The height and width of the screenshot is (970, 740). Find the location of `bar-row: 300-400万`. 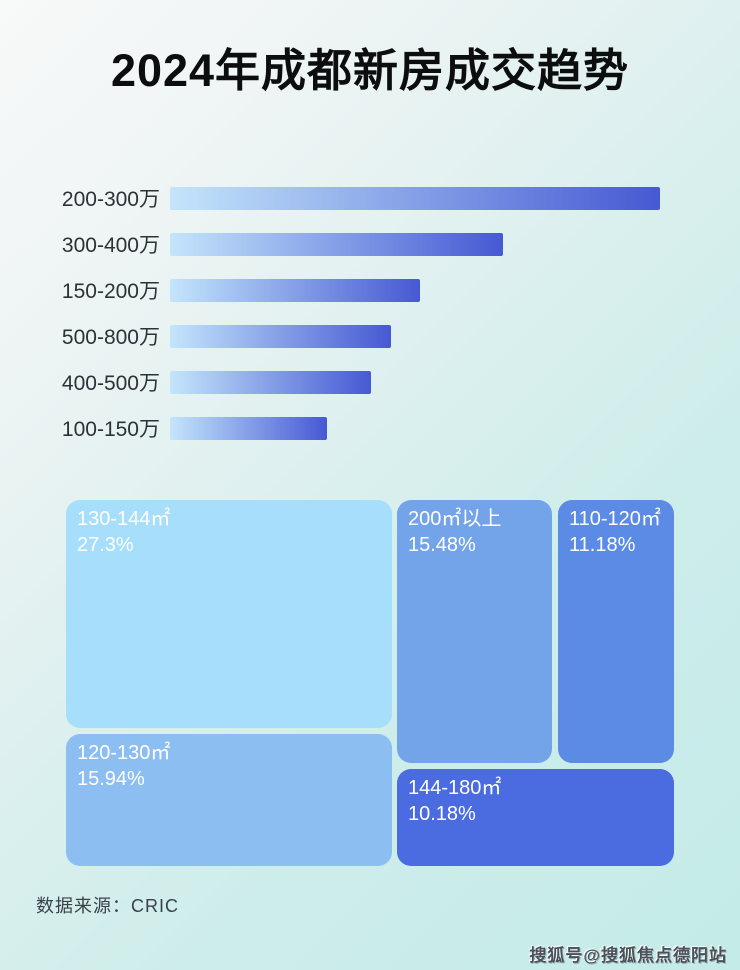

bar-row: 300-400万 is located at coordinates (370, 244).